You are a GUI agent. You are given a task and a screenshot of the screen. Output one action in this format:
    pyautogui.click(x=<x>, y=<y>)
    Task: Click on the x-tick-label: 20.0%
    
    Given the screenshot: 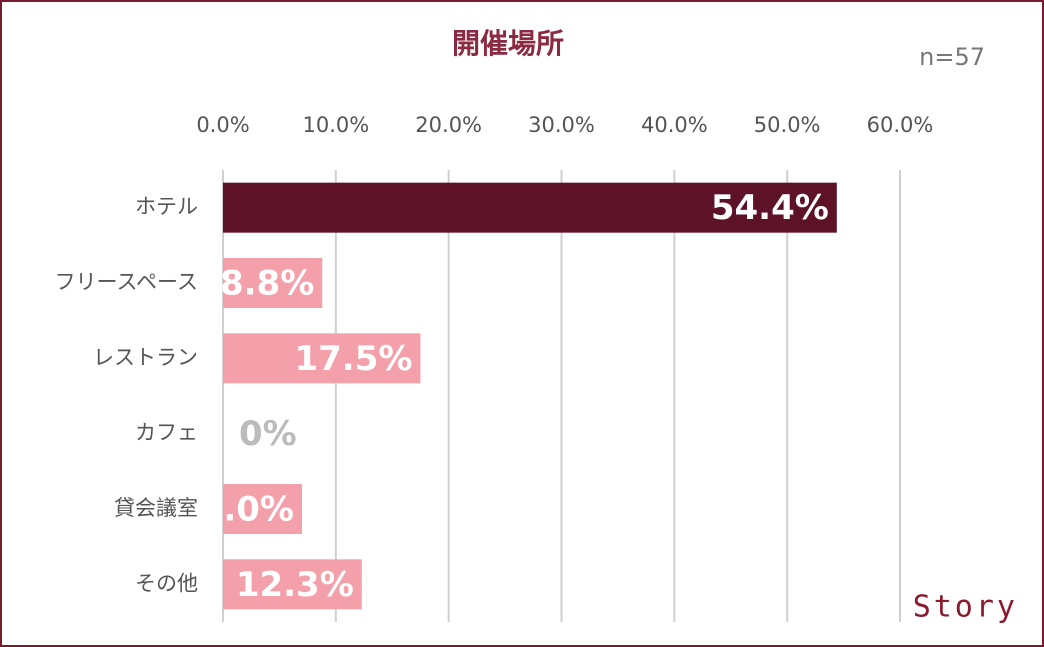 What is the action you would take?
    pyautogui.click(x=448, y=125)
    